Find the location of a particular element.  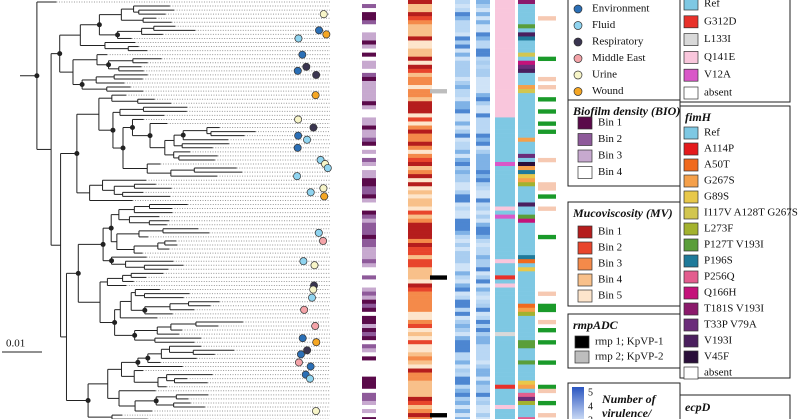

legend-label: absent is located at coordinates (718, 373).